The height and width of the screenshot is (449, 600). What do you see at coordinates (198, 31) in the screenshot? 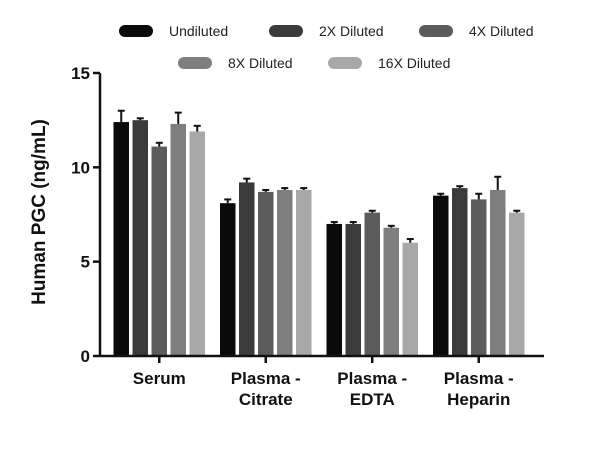
I see `legend-label-0: Undiluted` at bounding box center [198, 31].